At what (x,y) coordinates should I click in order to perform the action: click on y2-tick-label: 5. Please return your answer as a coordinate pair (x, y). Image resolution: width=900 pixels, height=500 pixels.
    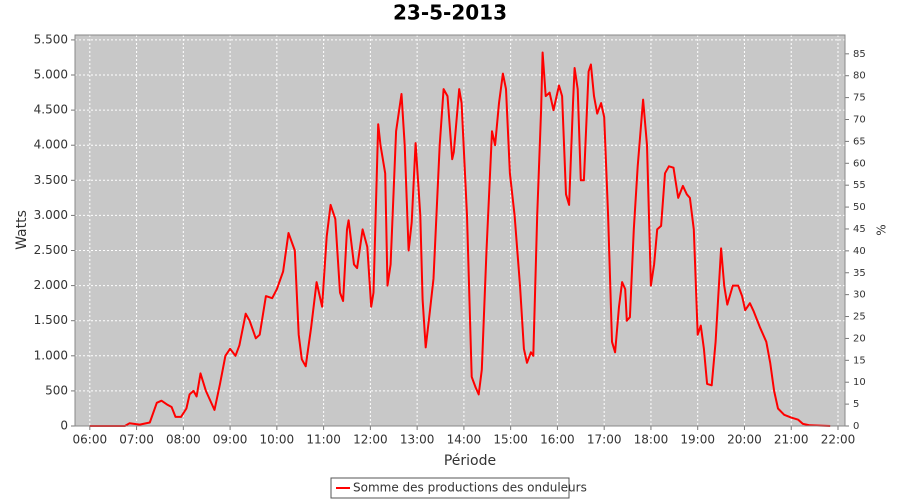
    Looking at the image, I should click on (856, 404).